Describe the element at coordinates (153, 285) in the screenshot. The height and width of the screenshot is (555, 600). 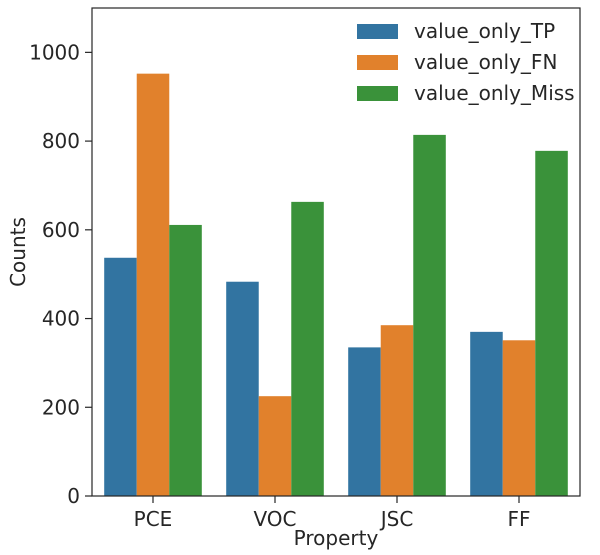
I see `bar-value_only_FN-PCE` at that location.